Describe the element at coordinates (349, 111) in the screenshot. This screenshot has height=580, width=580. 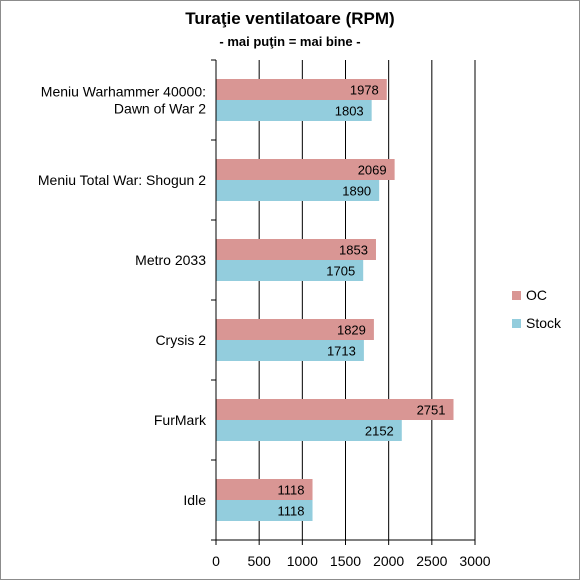
I see `data-label: 1803` at that location.